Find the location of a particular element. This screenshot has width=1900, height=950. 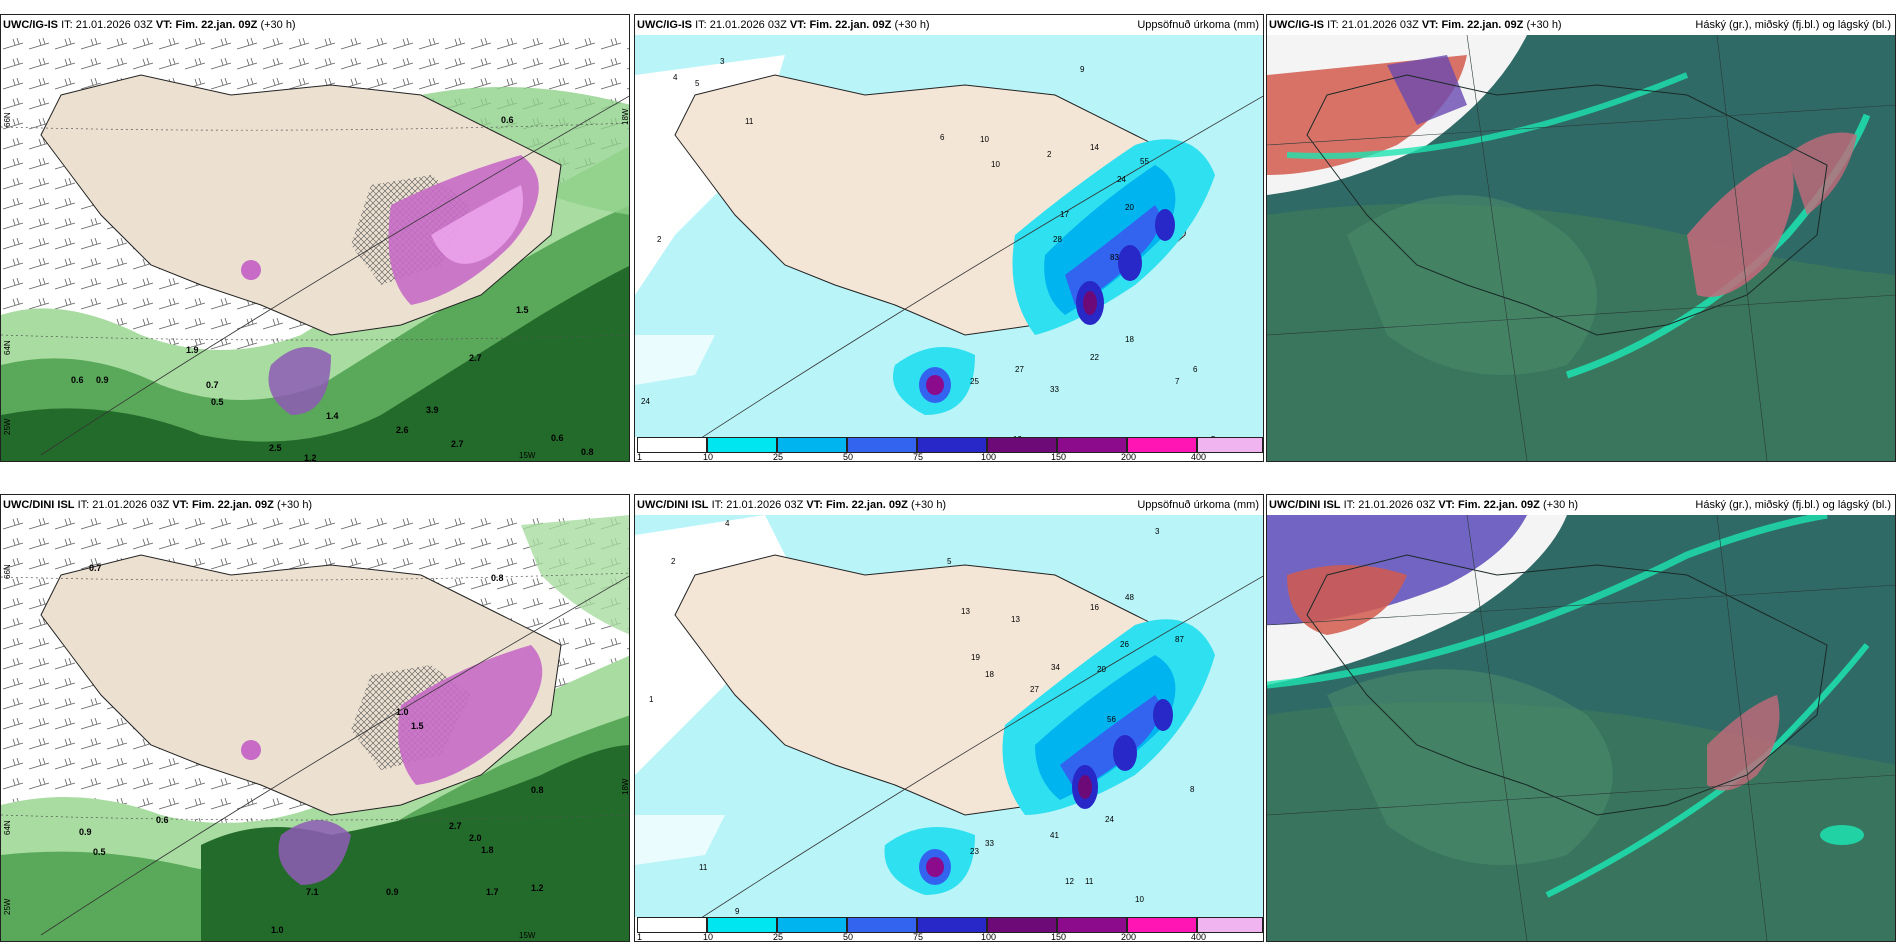

colorbar-label: 25 is located at coordinates (778, 937).